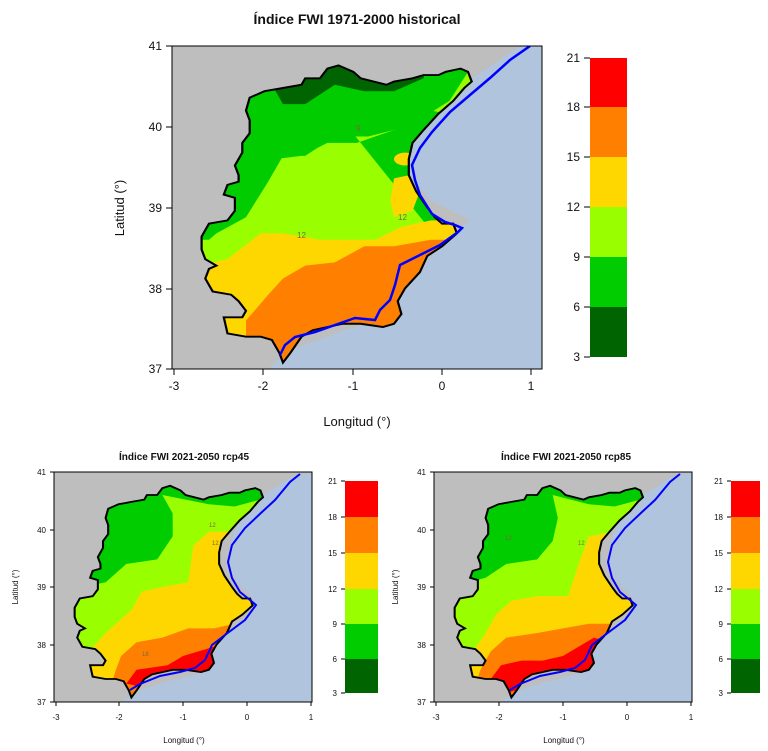  Describe the element at coordinates (184, 456) in the screenshot. I see `map-title: Índice FWI 2021-2050 rcp45` at that location.